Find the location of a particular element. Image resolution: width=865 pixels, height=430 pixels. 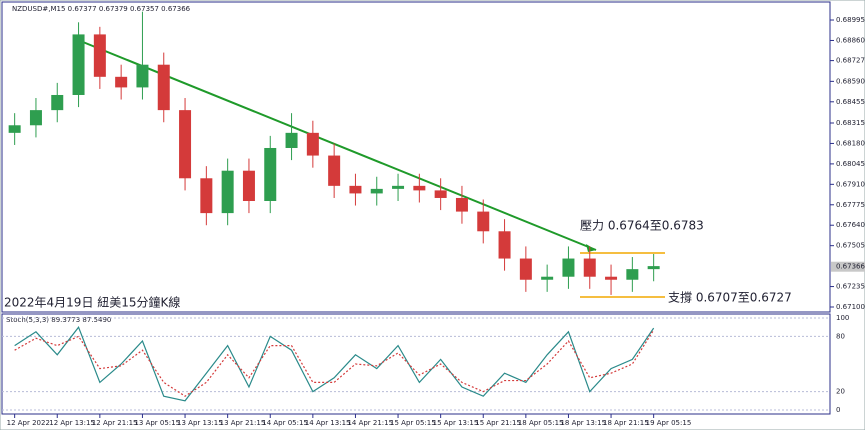

y-tick-label: 0.67640 is located at coordinates (850, 225).